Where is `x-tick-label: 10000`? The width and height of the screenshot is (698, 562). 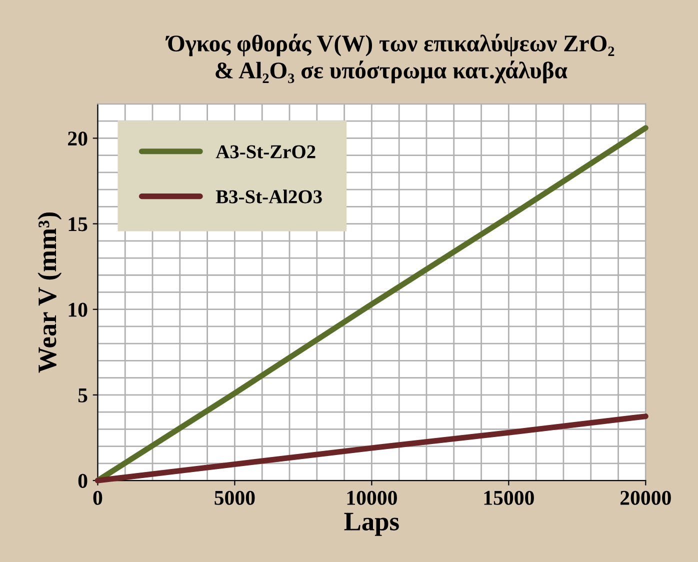 x-tick-label: 10000 is located at coordinates (372, 497).